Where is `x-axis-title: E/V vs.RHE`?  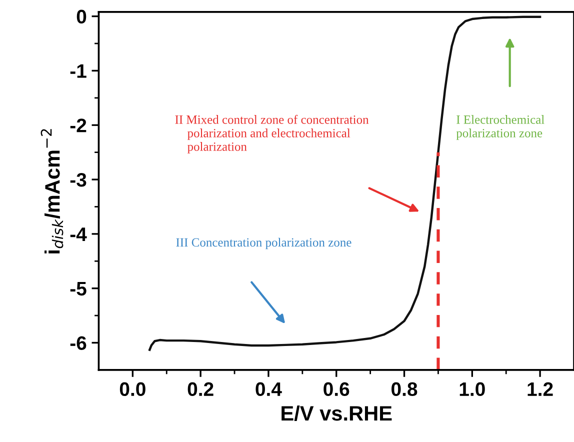
x-axis-title: E/V vs.RHE is located at coordinates (337, 413).